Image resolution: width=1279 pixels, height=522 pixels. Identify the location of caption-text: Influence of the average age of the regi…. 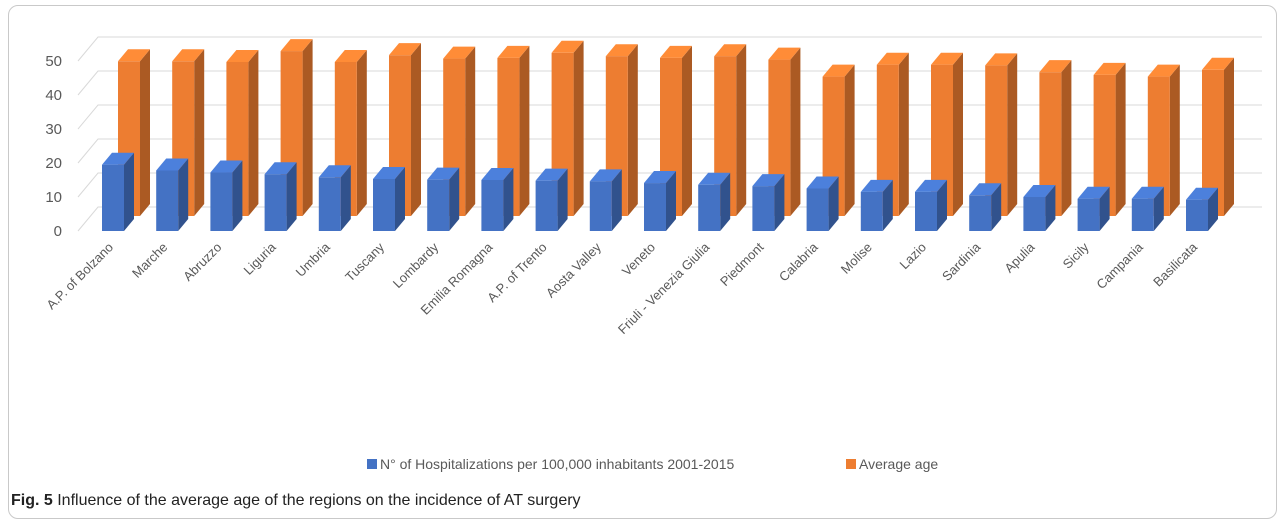
(316, 500).